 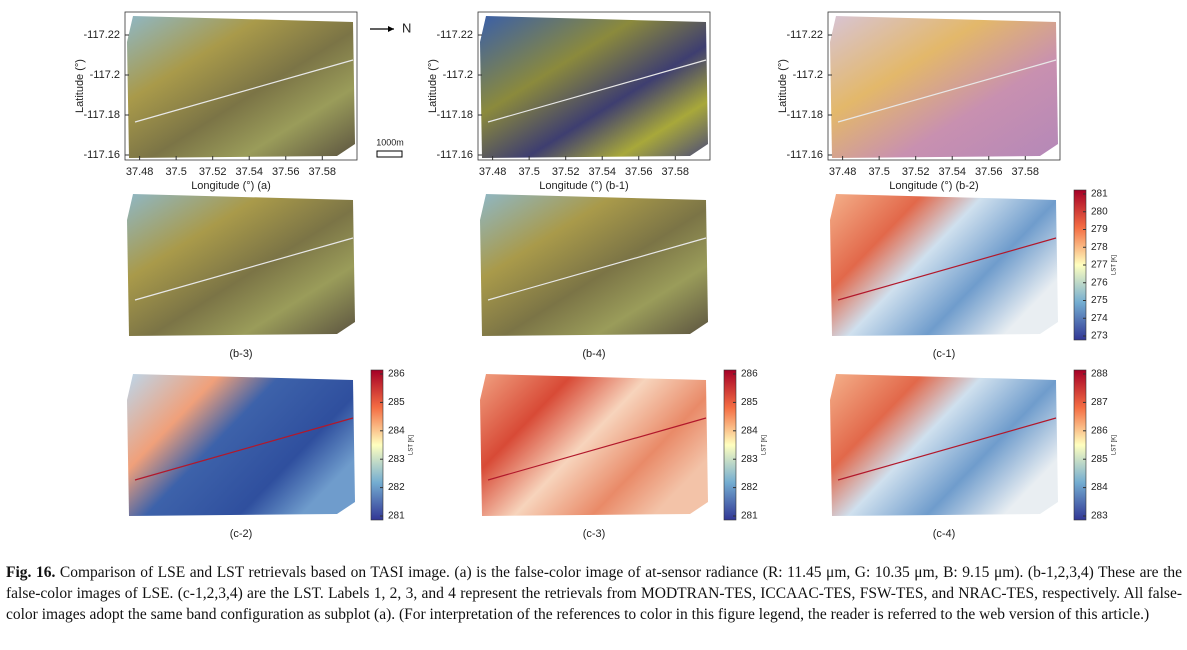 I want to click on x-axis-label: Longitude (°) (a), so click(x=231, y=186).